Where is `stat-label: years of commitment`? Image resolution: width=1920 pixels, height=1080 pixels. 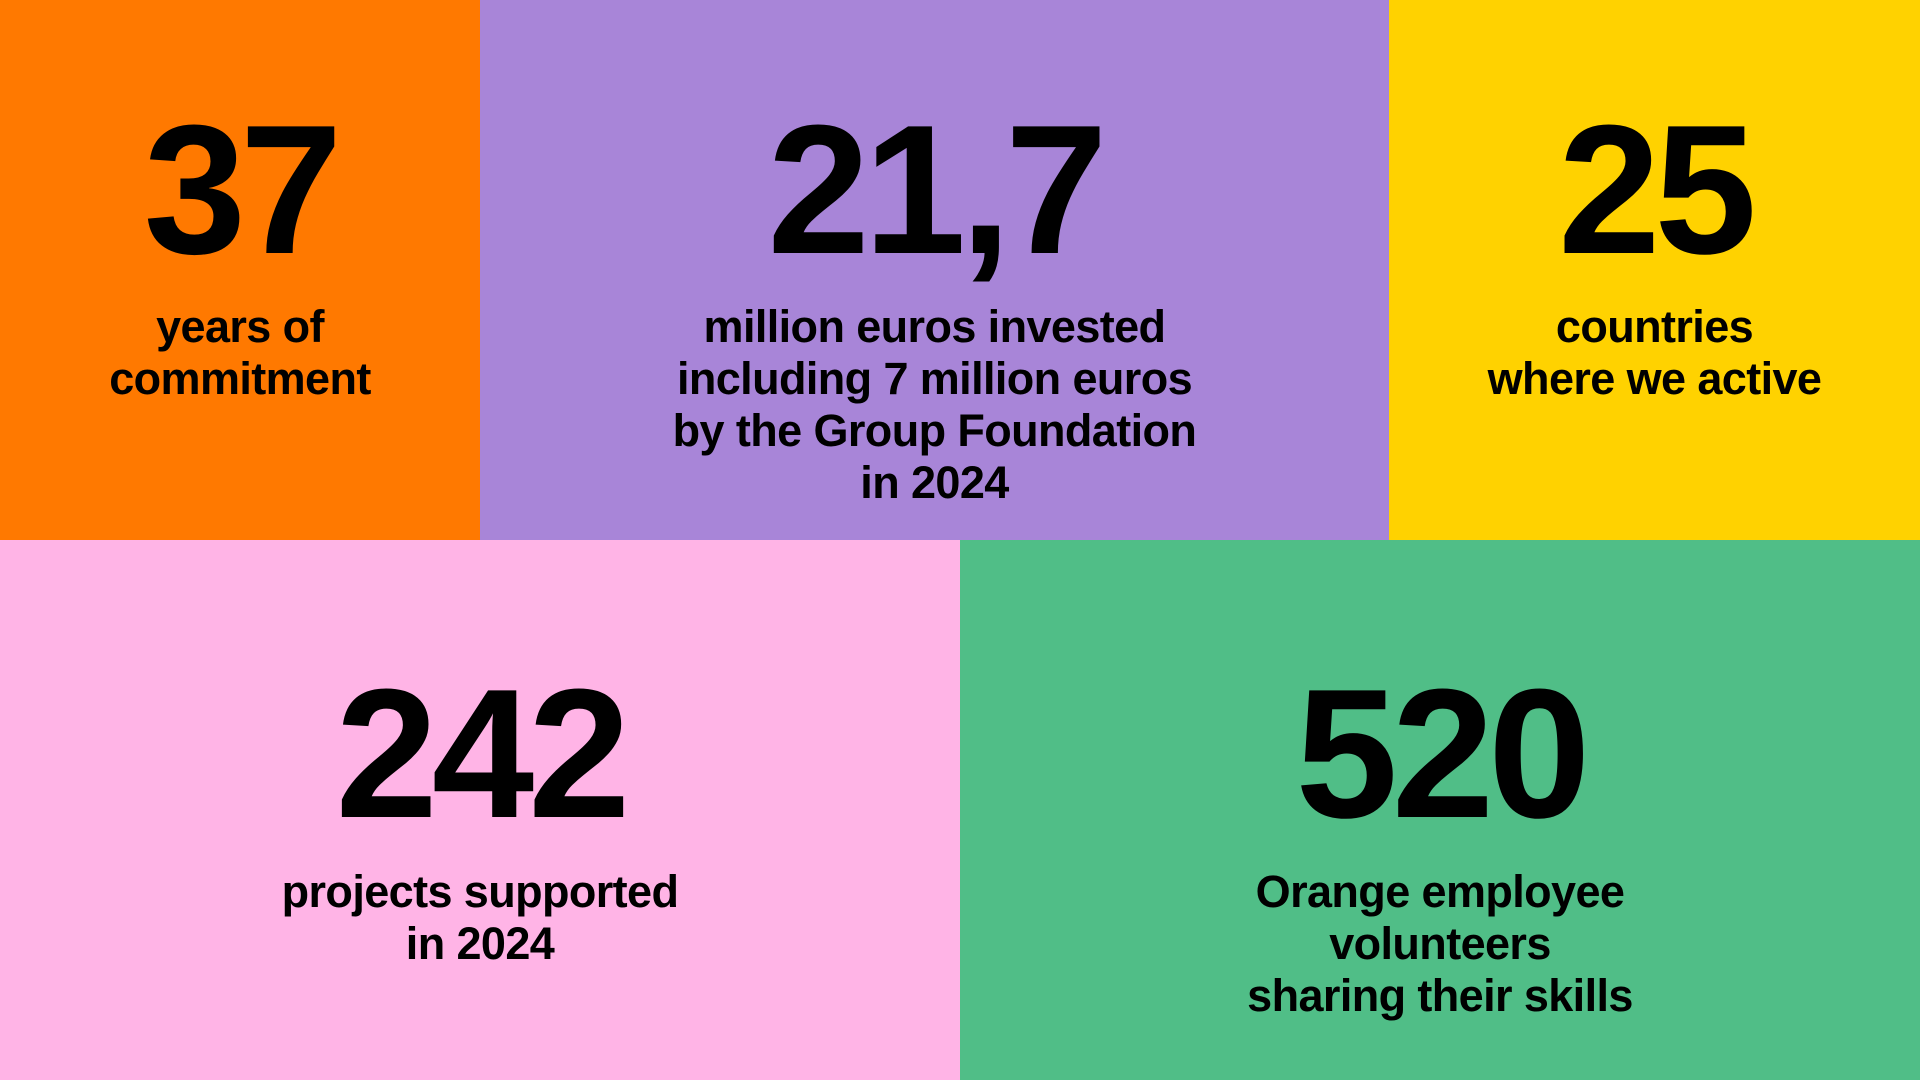 stat-label: years of commitment is located at coordinates (240, 352).